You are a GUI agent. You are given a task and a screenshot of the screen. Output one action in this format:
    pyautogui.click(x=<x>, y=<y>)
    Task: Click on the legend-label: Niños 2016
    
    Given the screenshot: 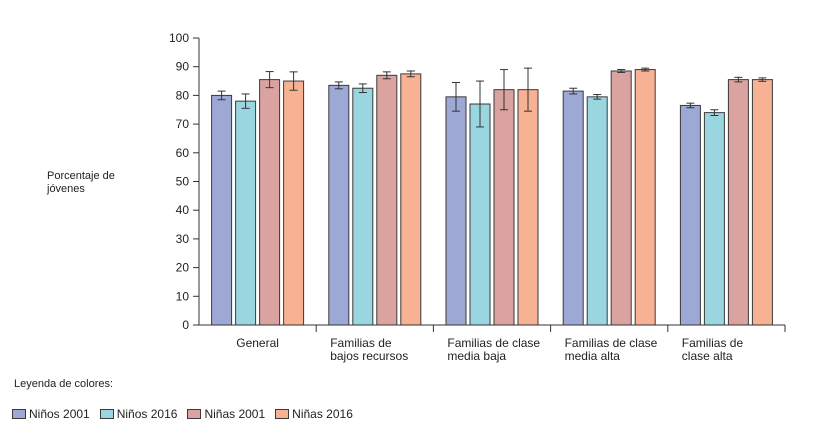 What is the action you would take?
    pyautogui.click(x=147, y=414)
    